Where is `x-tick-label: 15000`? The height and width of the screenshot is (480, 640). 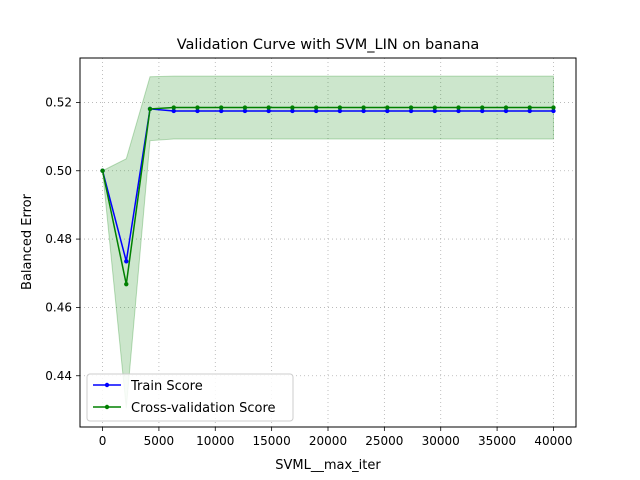 x-tick-label: 15000 is located at coordinates (272, 441).